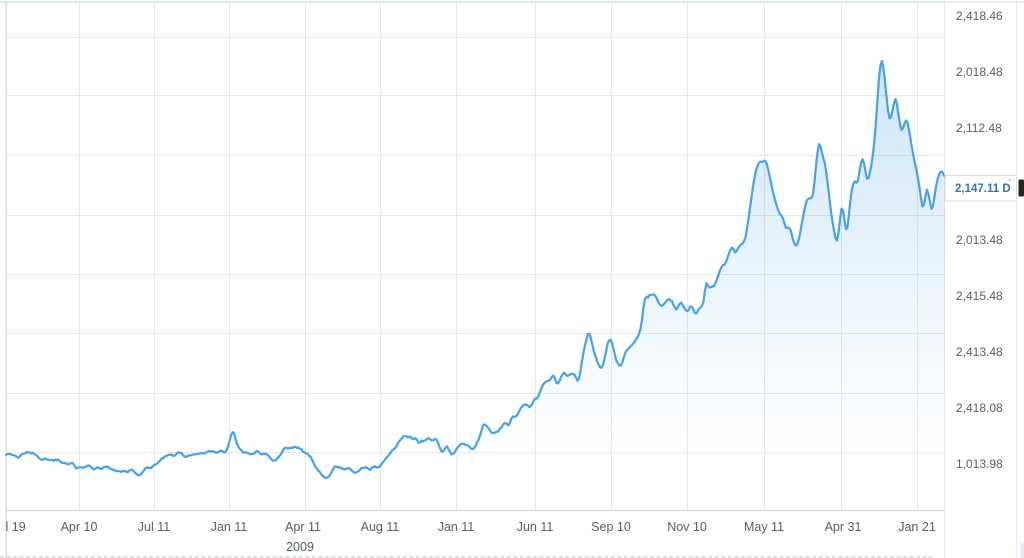 This screenshot has height=558, width=1024. I want to click on svg-text: 2,112.48, so click(979, 128).